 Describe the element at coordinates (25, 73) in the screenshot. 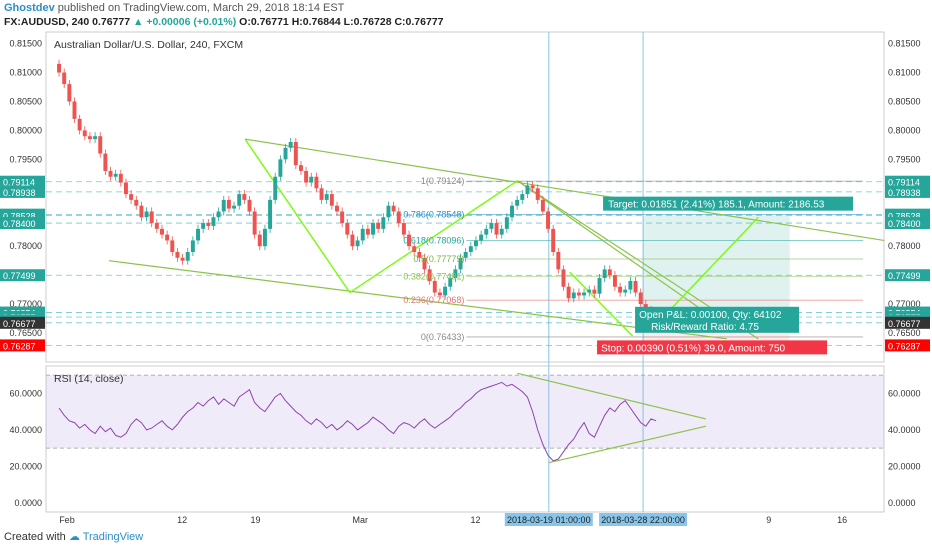

I see `y-tick-label-left: 0.81000` at that location.